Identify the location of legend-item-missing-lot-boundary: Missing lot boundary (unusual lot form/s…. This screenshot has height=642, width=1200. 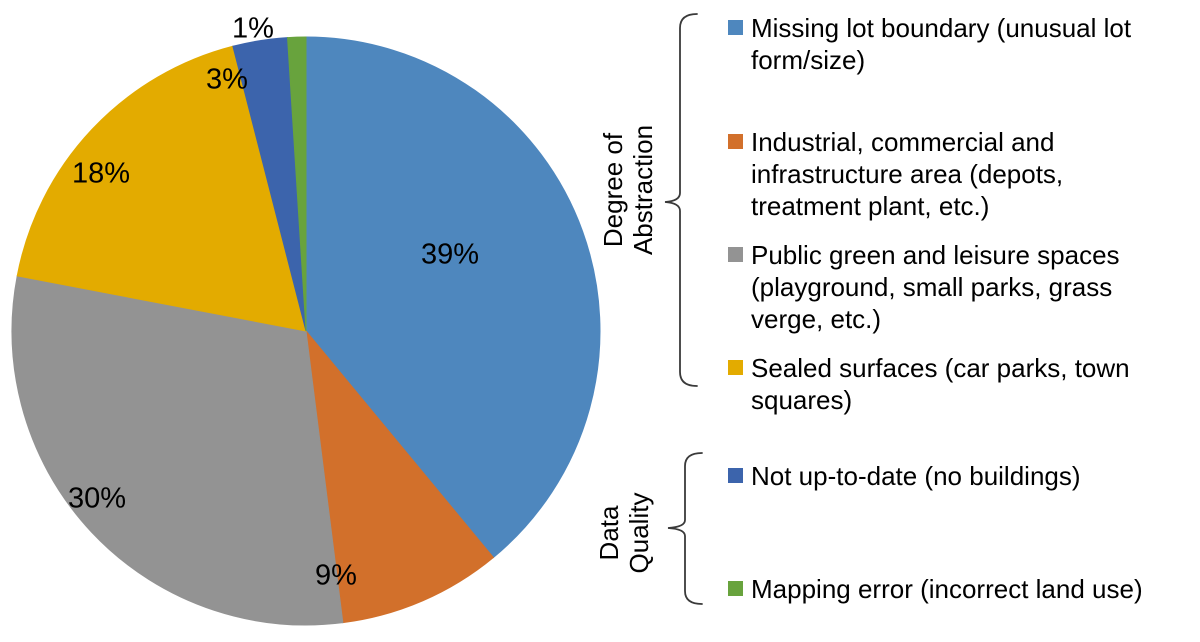
(959, 44).